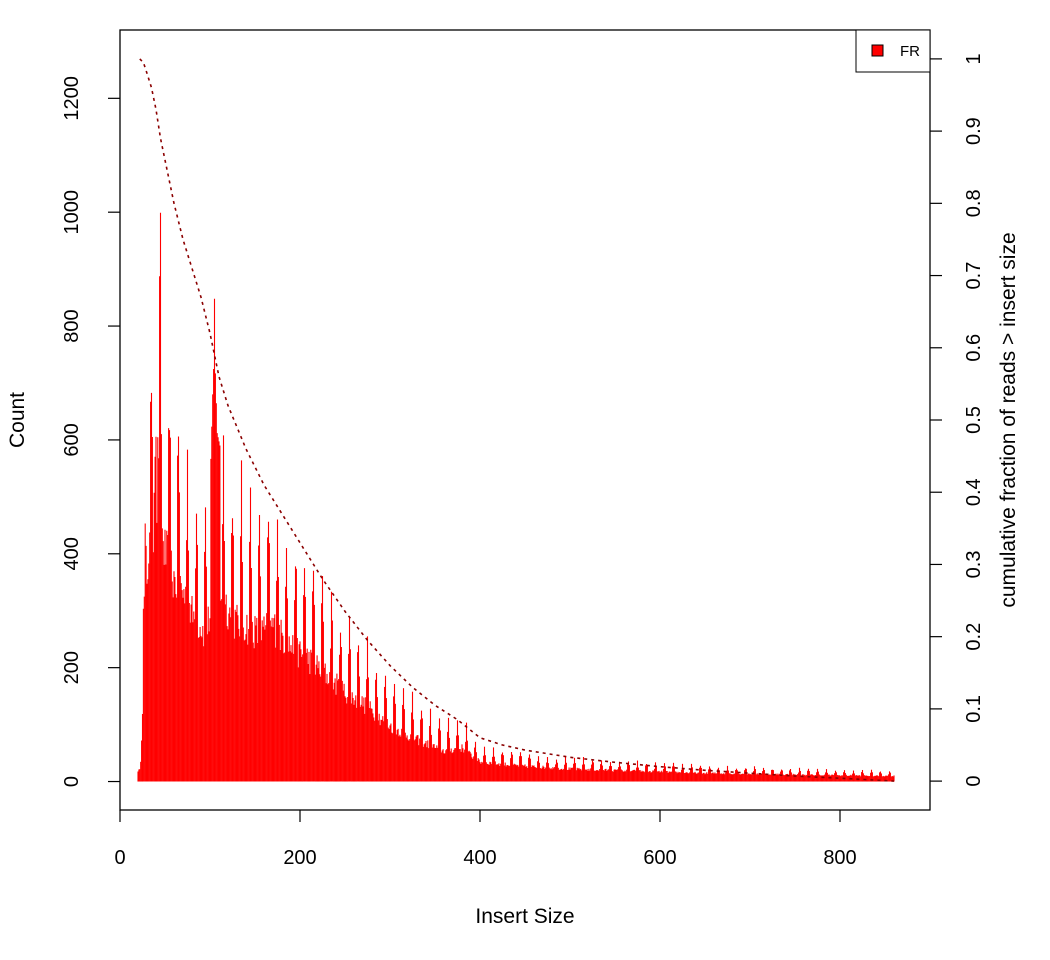 This screenshot has width=1050, height=960. What do you see at coordinates (974, 709) in the screenshot?
I see `y2-tick-label: 0.1` at bounding box center [974, 709].